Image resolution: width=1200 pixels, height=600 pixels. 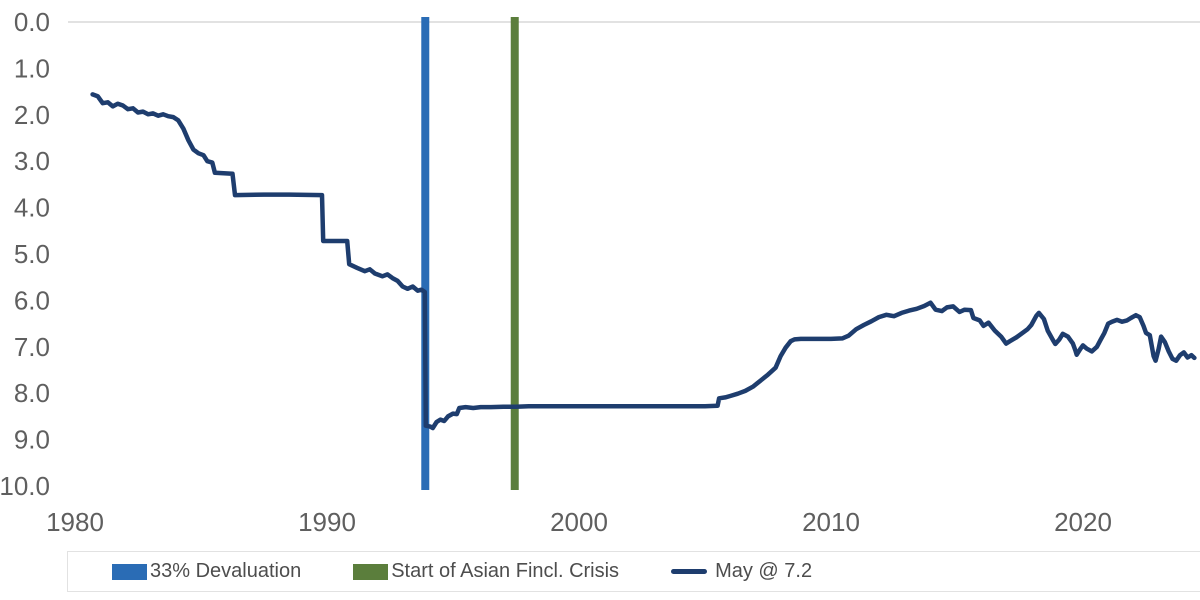 I want to click on legend-item-series: May @ 7.2, so click(x=741, y=571).